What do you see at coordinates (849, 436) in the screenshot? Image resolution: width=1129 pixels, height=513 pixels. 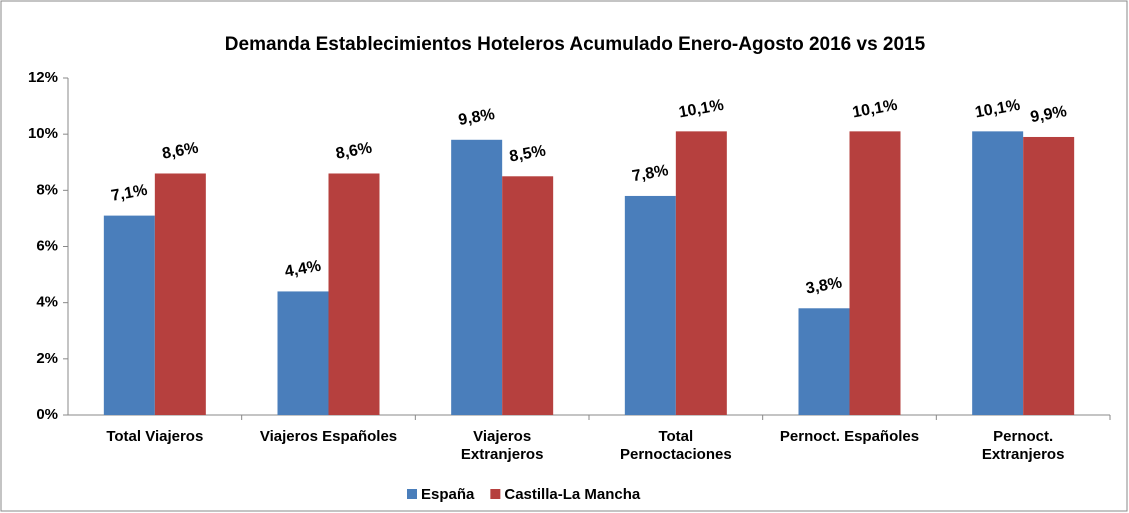 I see `x-tick-label: Pernoct. Españoles` at bounding box center [849, 436].